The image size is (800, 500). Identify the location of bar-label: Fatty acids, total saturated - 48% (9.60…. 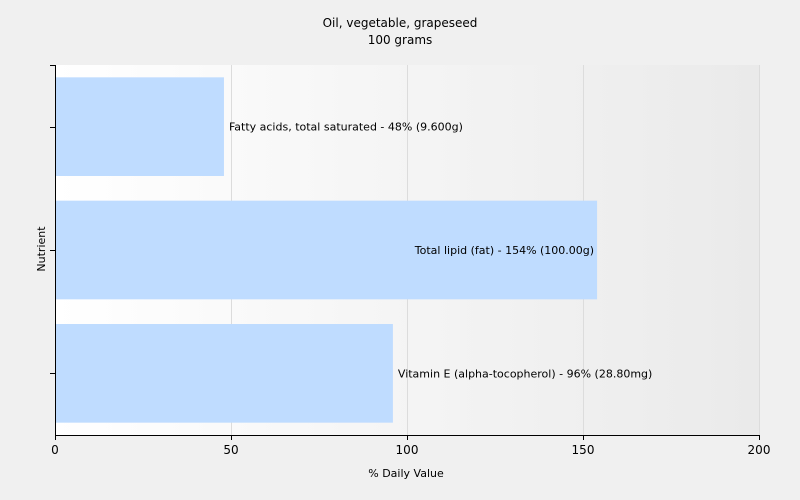
(346, 127).